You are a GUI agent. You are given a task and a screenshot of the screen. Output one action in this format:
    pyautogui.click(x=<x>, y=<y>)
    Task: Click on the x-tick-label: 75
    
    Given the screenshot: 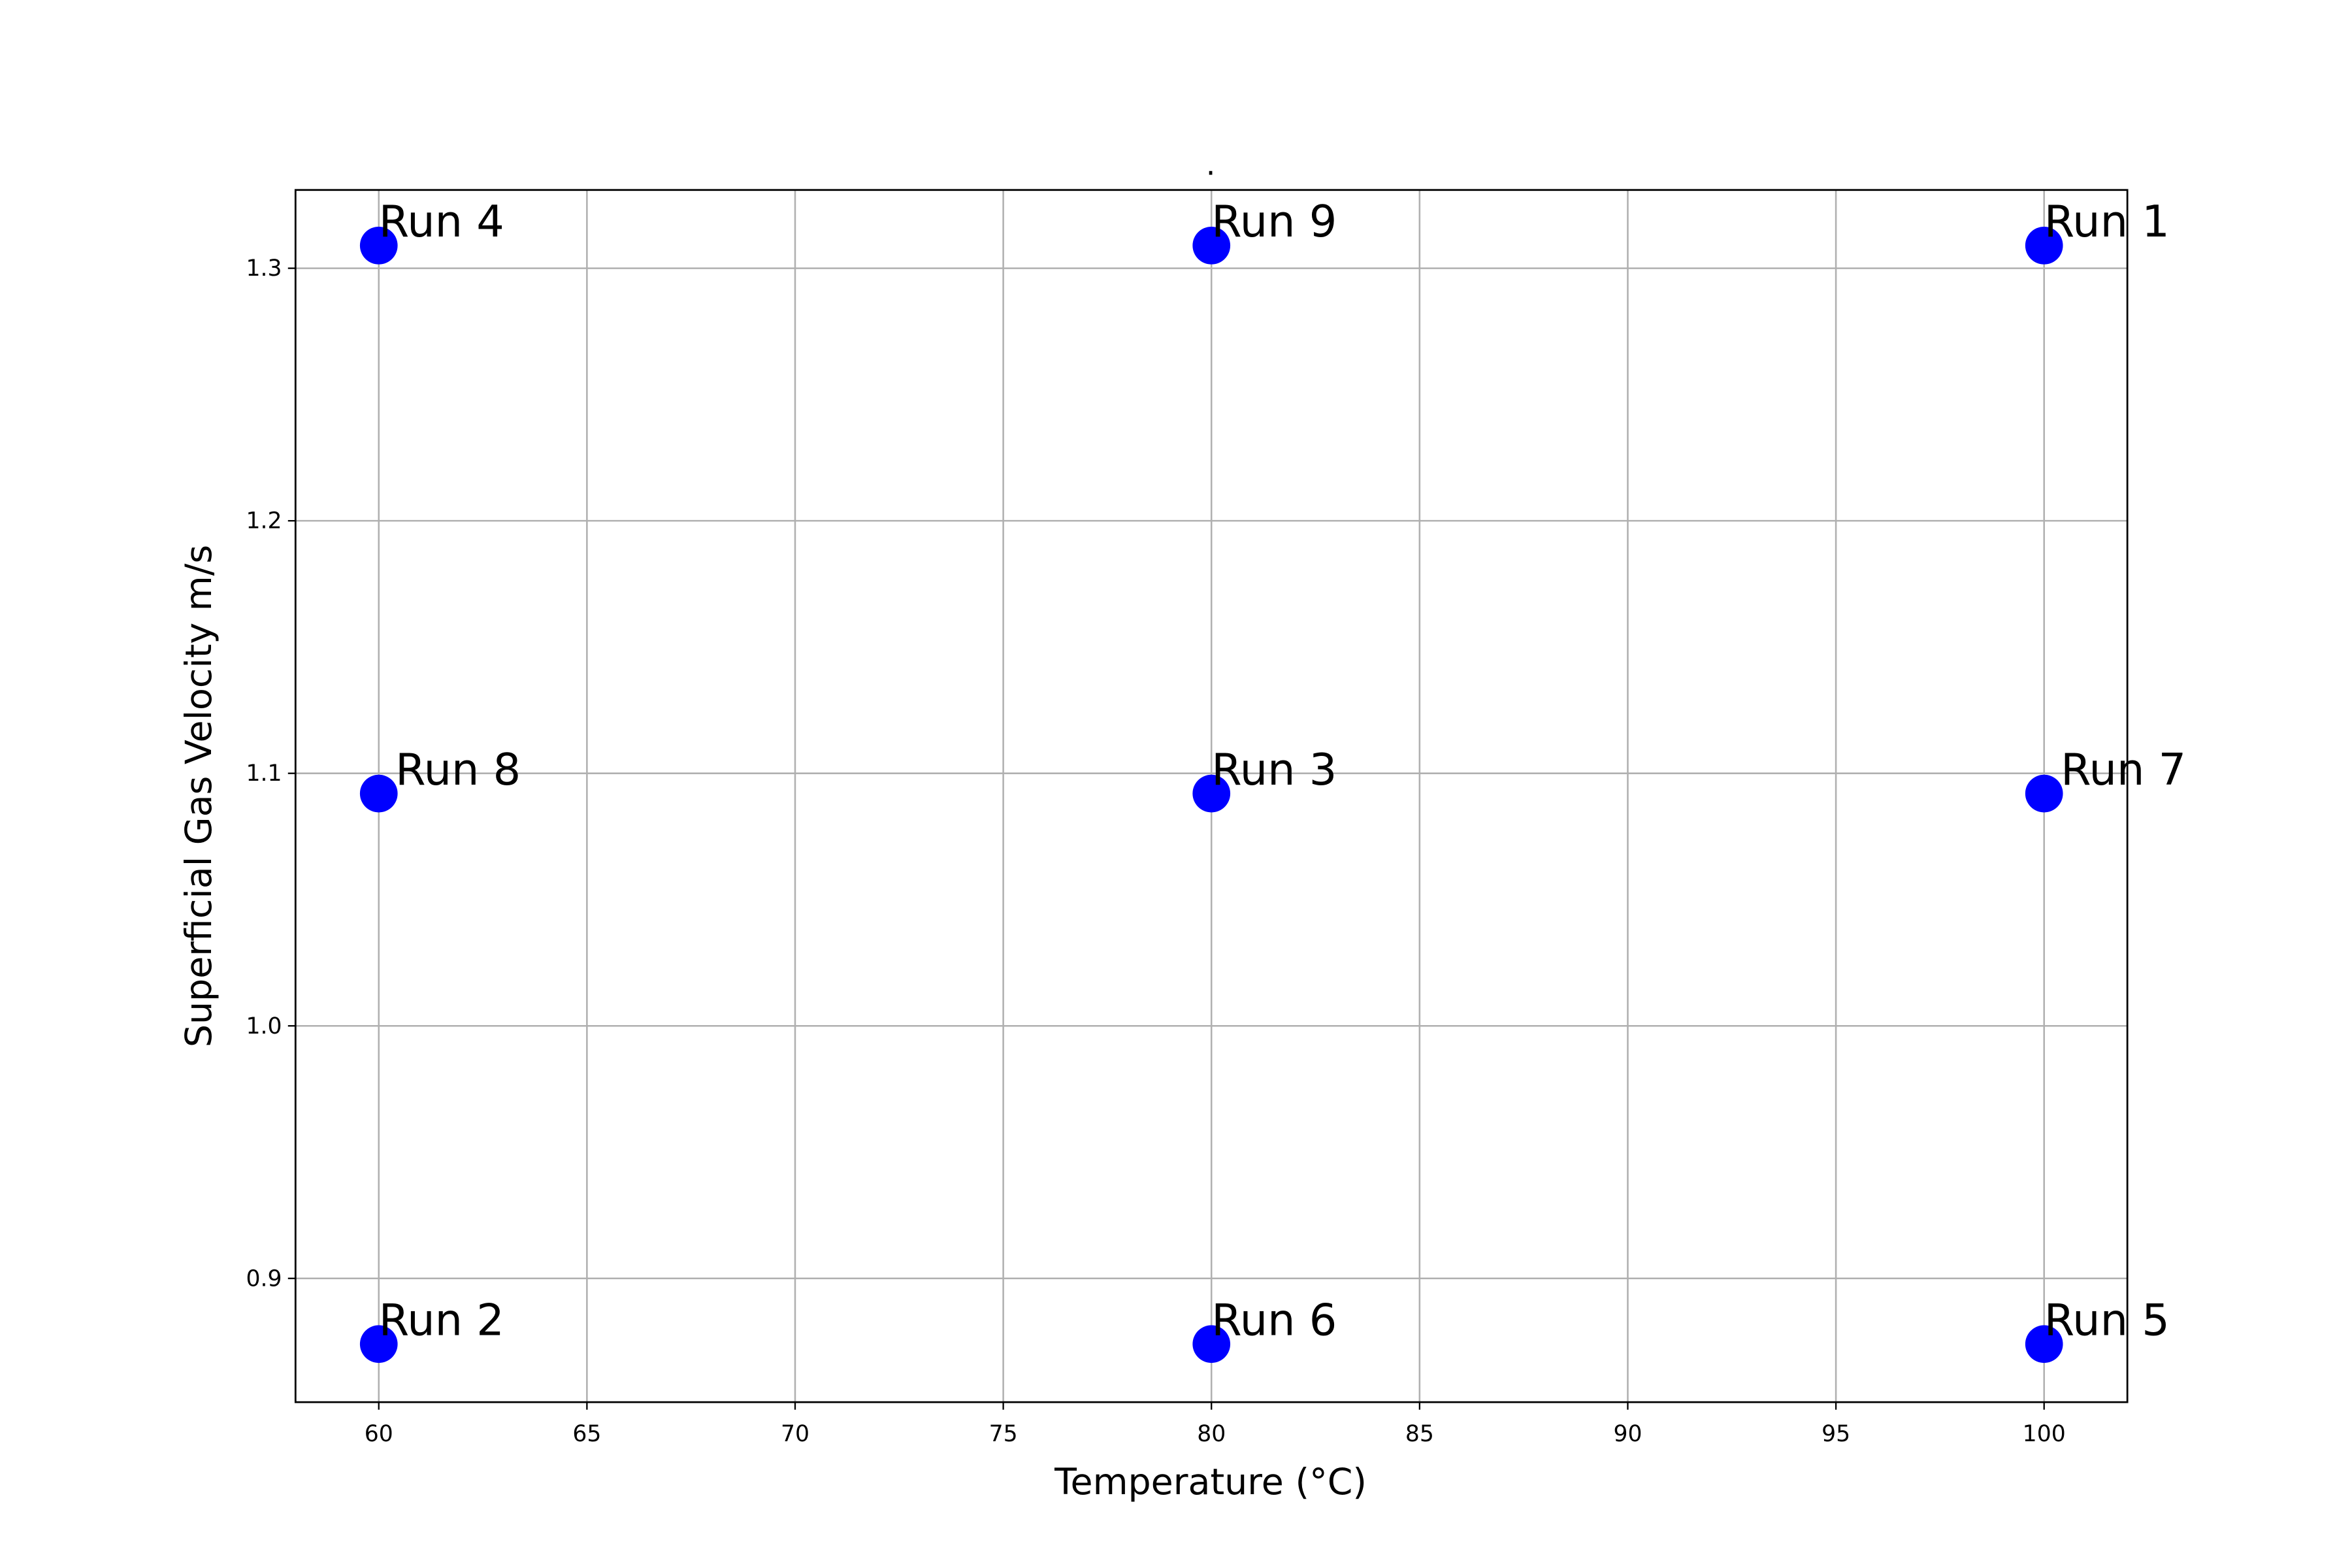 What is the action you would take?
    pyautogui.click(x=1003, y=1434)
    